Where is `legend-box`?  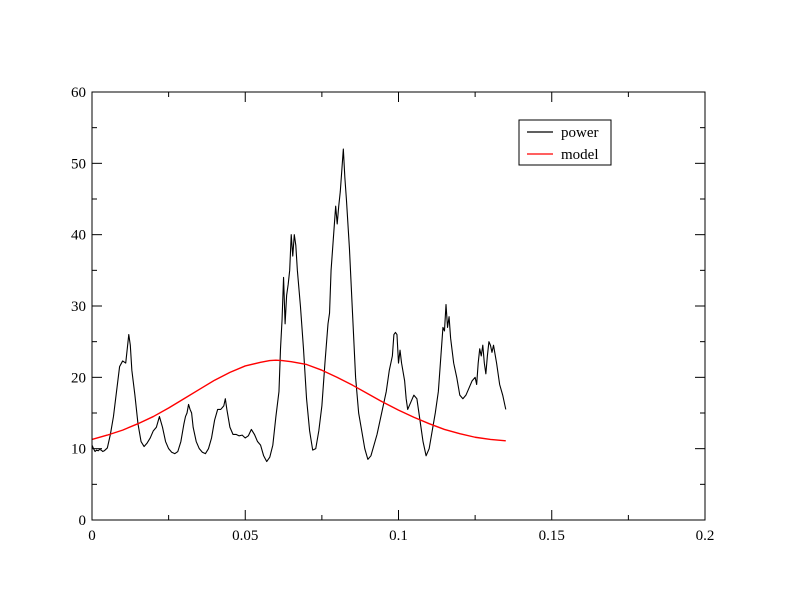 legend-box is located at coordinates (565, 142).